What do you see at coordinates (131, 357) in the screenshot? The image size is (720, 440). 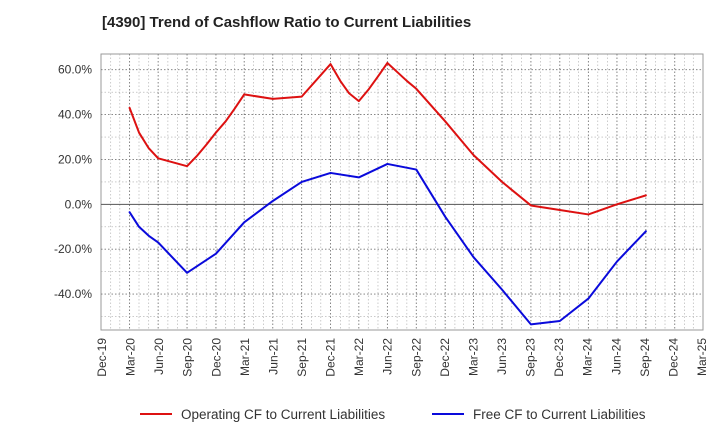 I see `x-tick-label: Mar-20` at bounding box center [131, 357].